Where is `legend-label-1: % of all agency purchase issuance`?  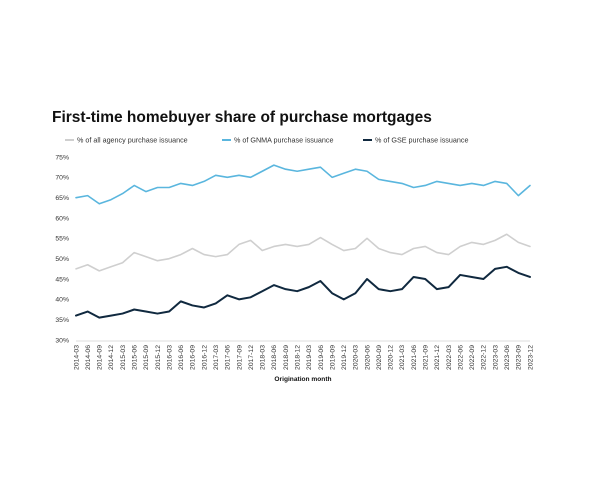 legend-label-1: % of all agency purchase issuance is located at coordinates (132, 140).